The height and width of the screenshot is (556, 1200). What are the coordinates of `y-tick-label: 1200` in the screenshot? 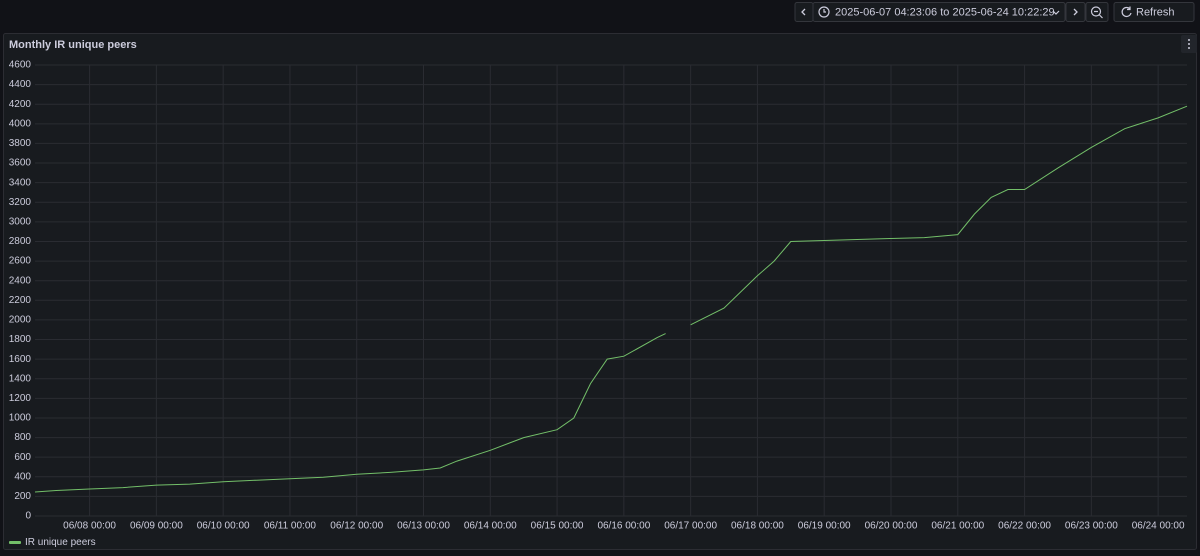 It's located at (20, 398).